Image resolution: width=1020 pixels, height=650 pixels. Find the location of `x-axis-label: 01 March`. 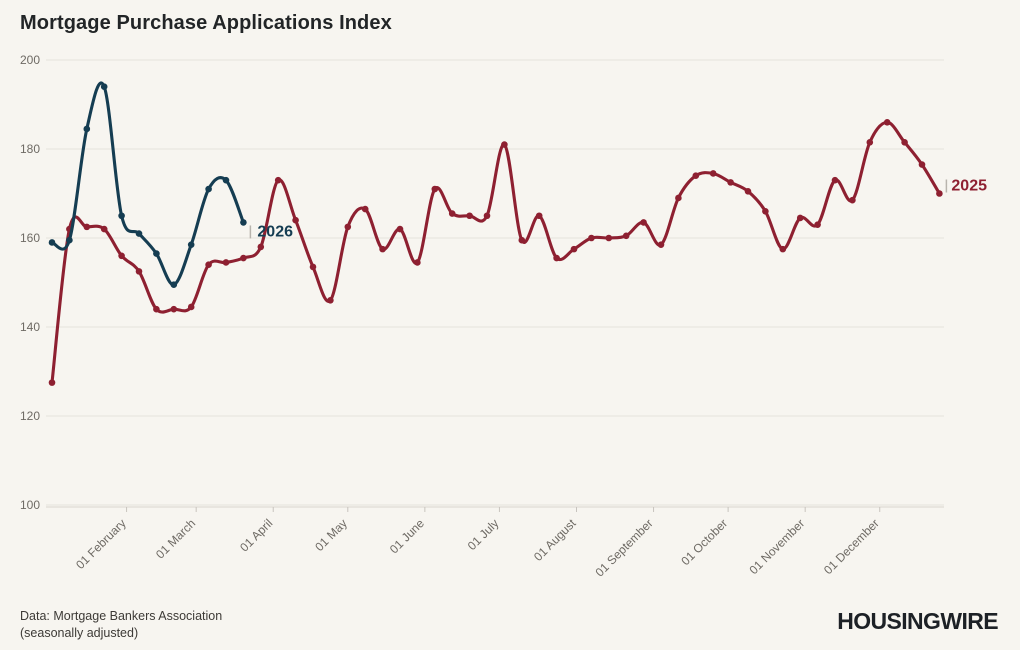

x-axis-label: 01 March is located at coordinates (175, 538).